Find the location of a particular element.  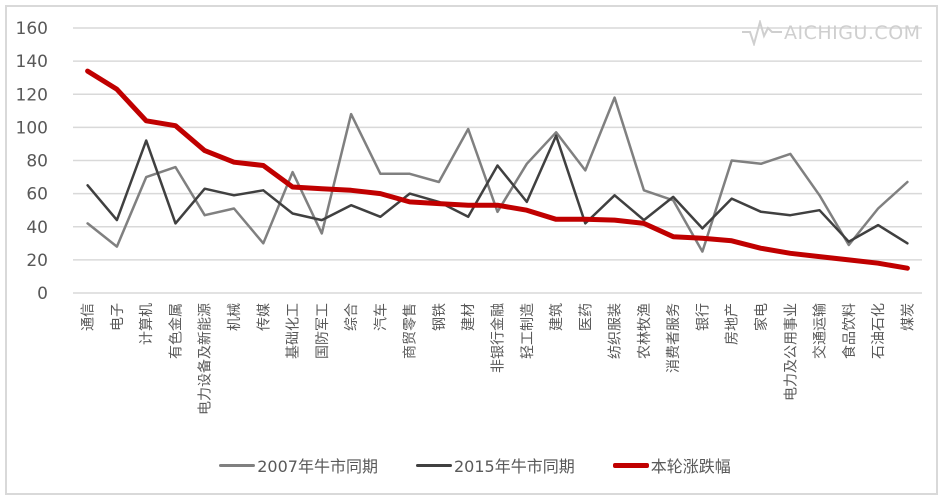

legend-item-current: 本轮涨跌幅 is located at coordinates (671, 465).